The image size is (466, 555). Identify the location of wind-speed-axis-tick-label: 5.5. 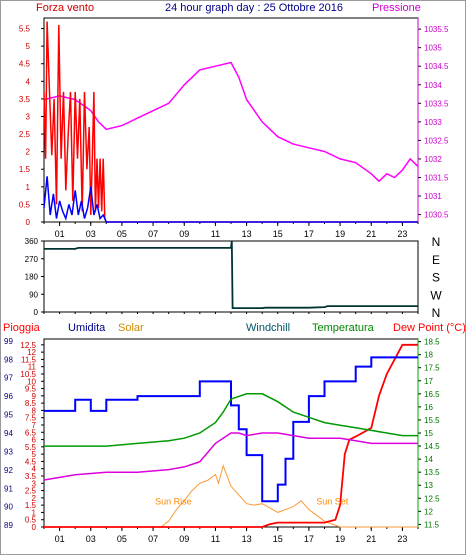
(25, 29).